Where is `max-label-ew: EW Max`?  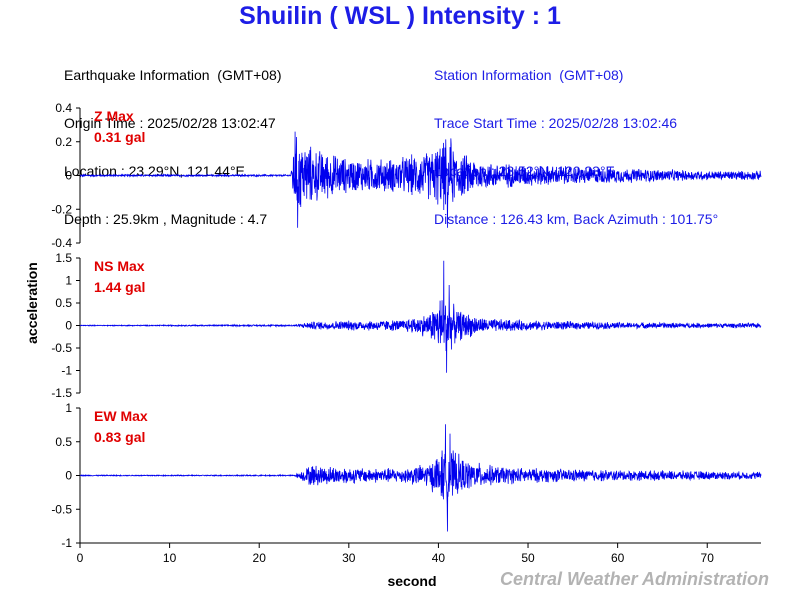
max-label-ew: EW Max is located at coordinates (121, 416).